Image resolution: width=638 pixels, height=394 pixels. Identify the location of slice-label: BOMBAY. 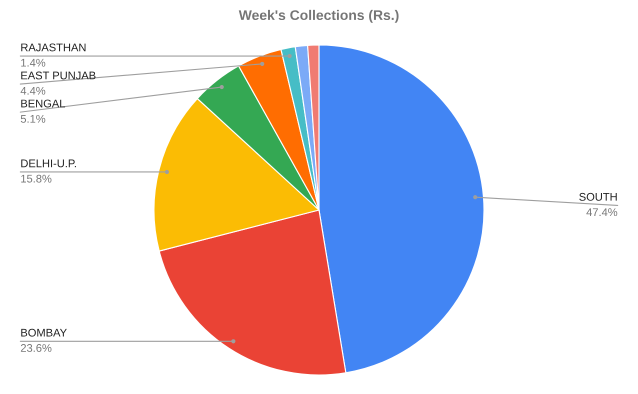
(44, 332).